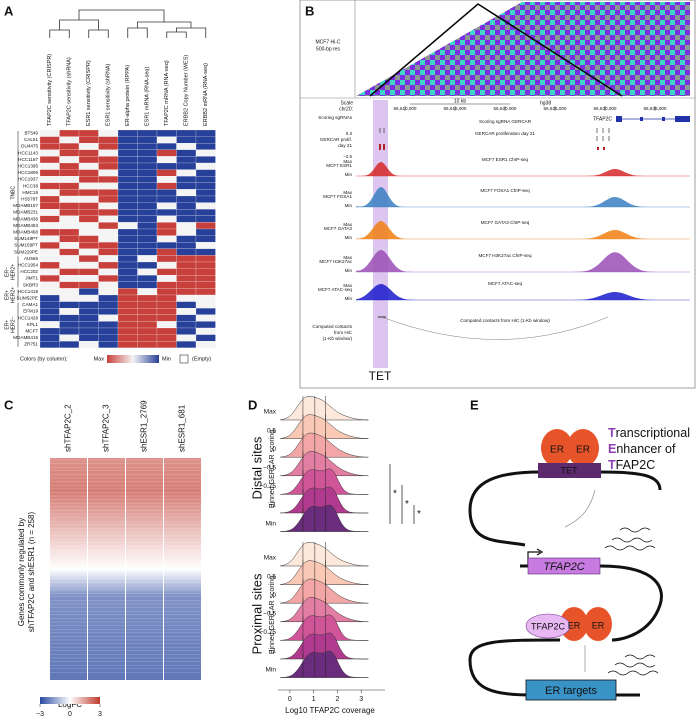 The image size is (700, 721). I want to click on gene-model, so click(653, 119).